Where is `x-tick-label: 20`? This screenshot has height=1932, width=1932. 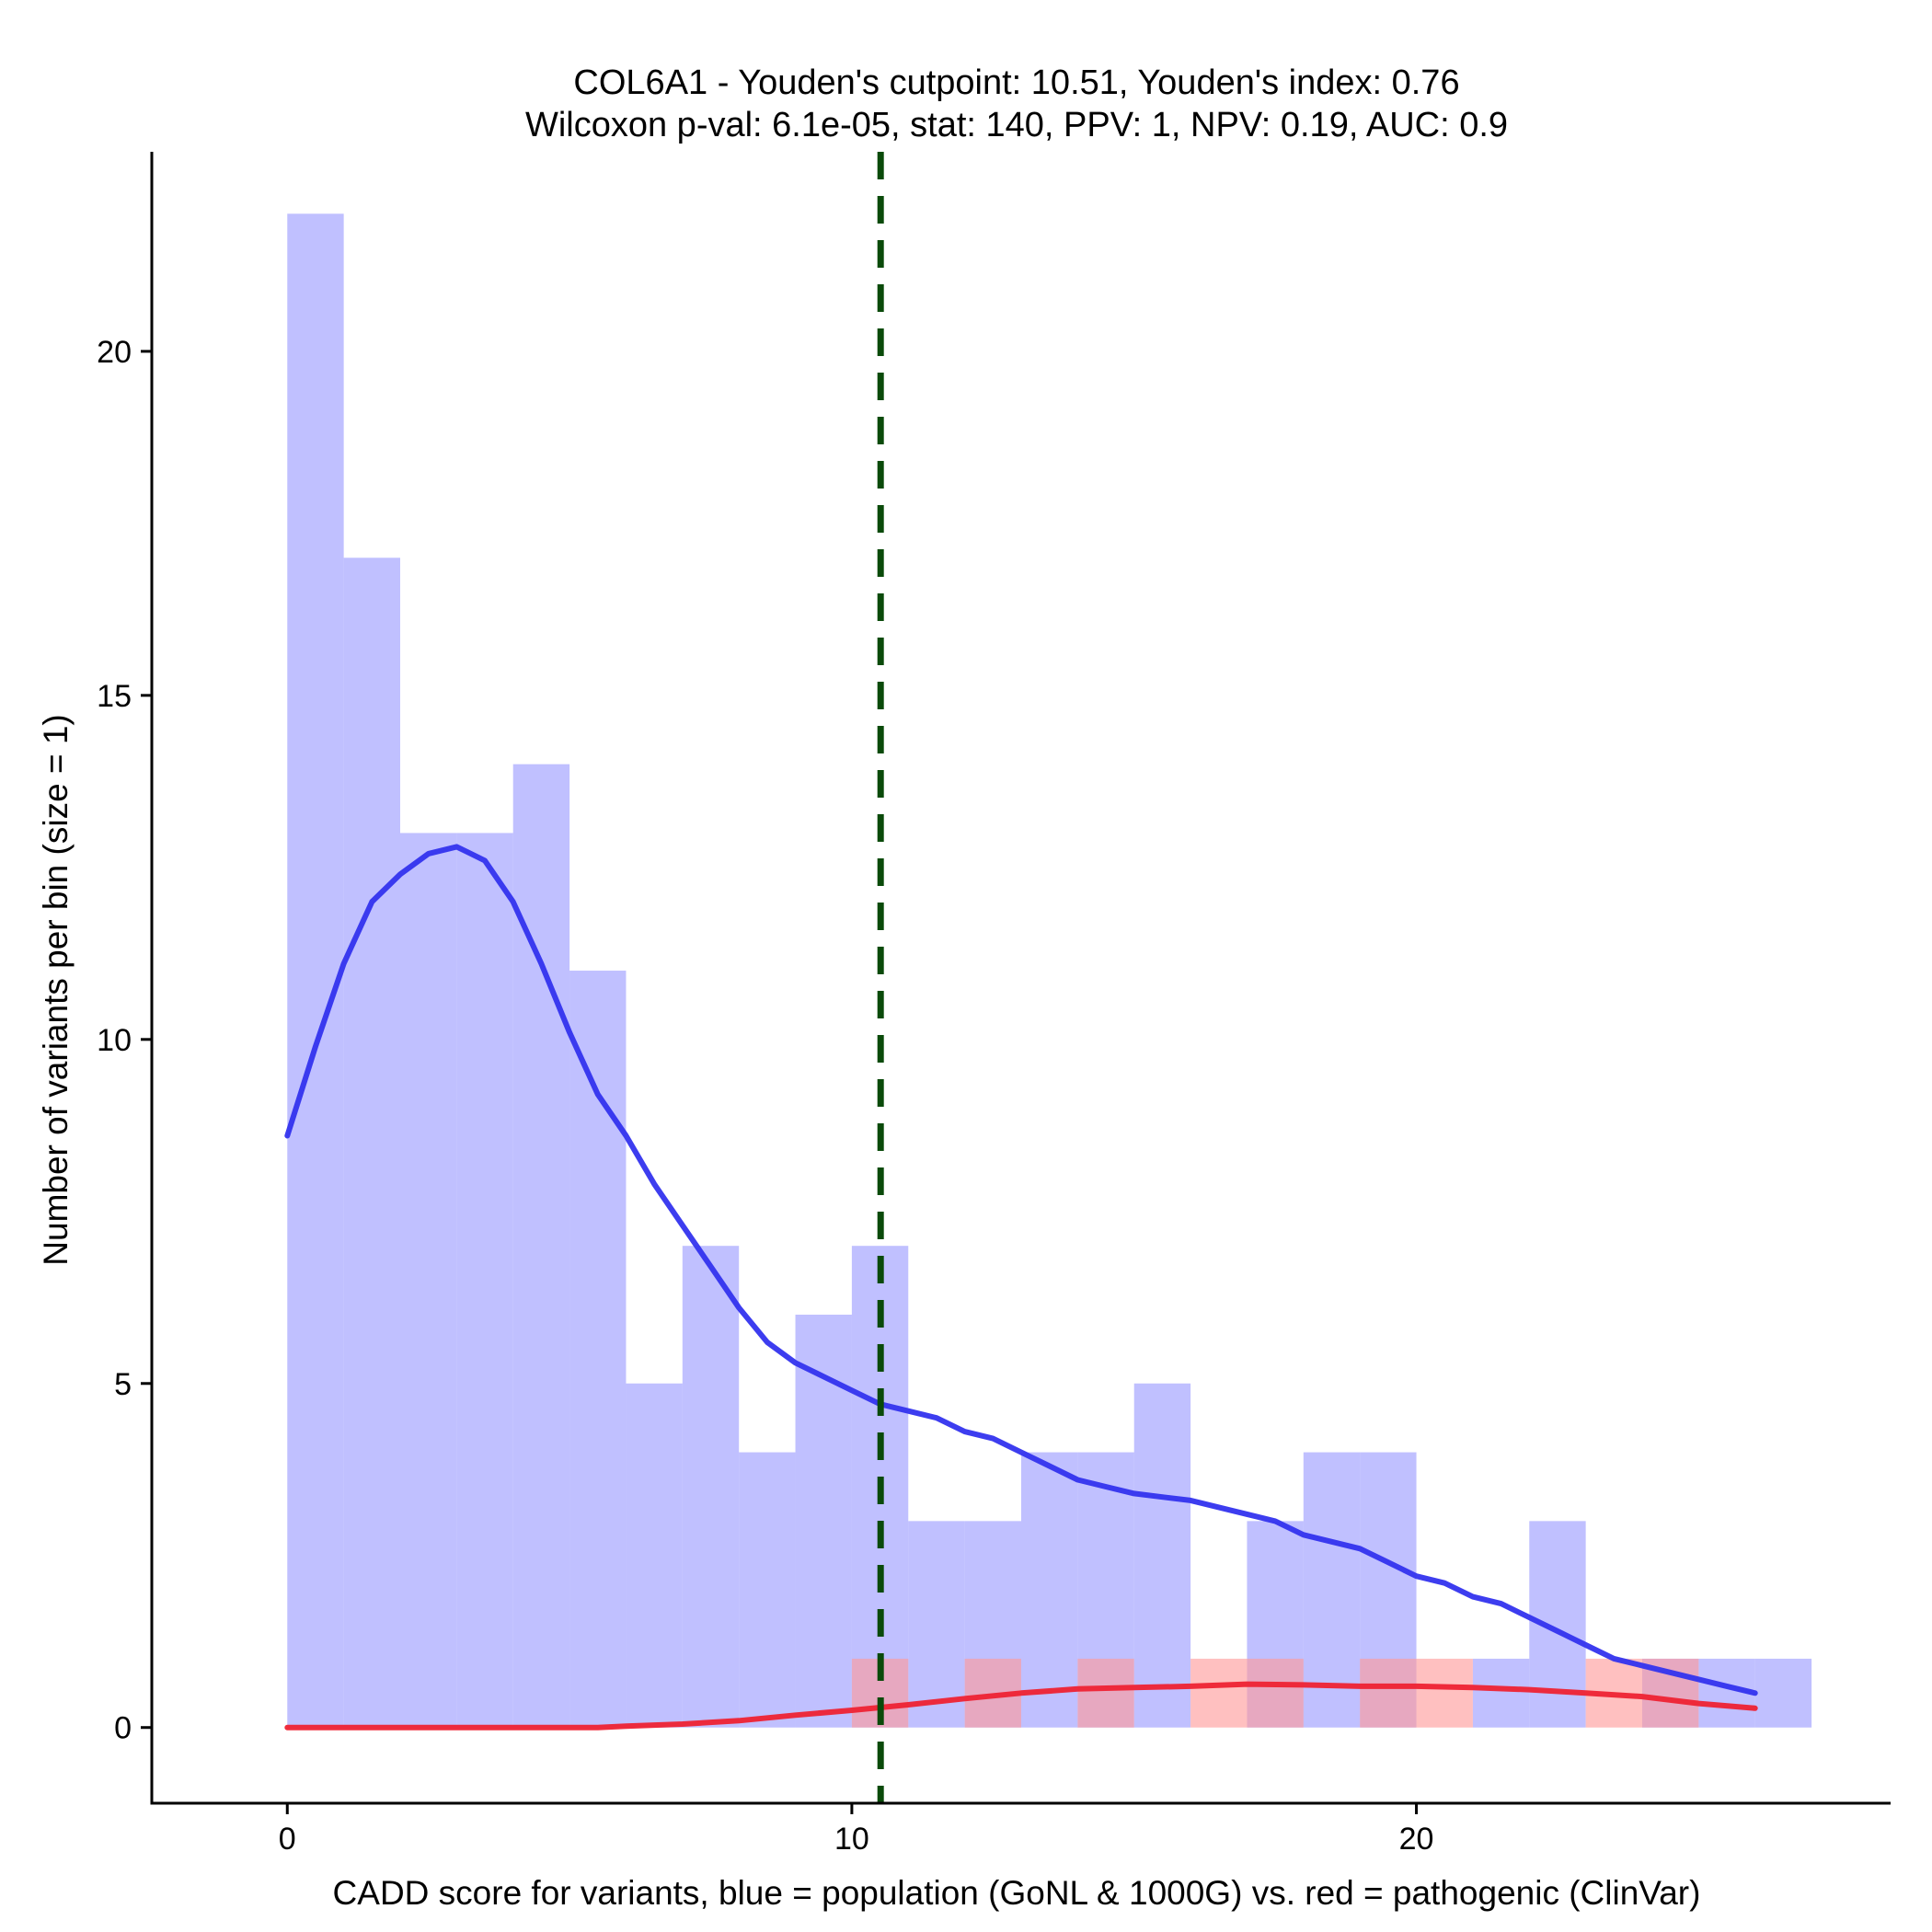
x-tick-label: 20 is located at coordinates (1416, 1839).